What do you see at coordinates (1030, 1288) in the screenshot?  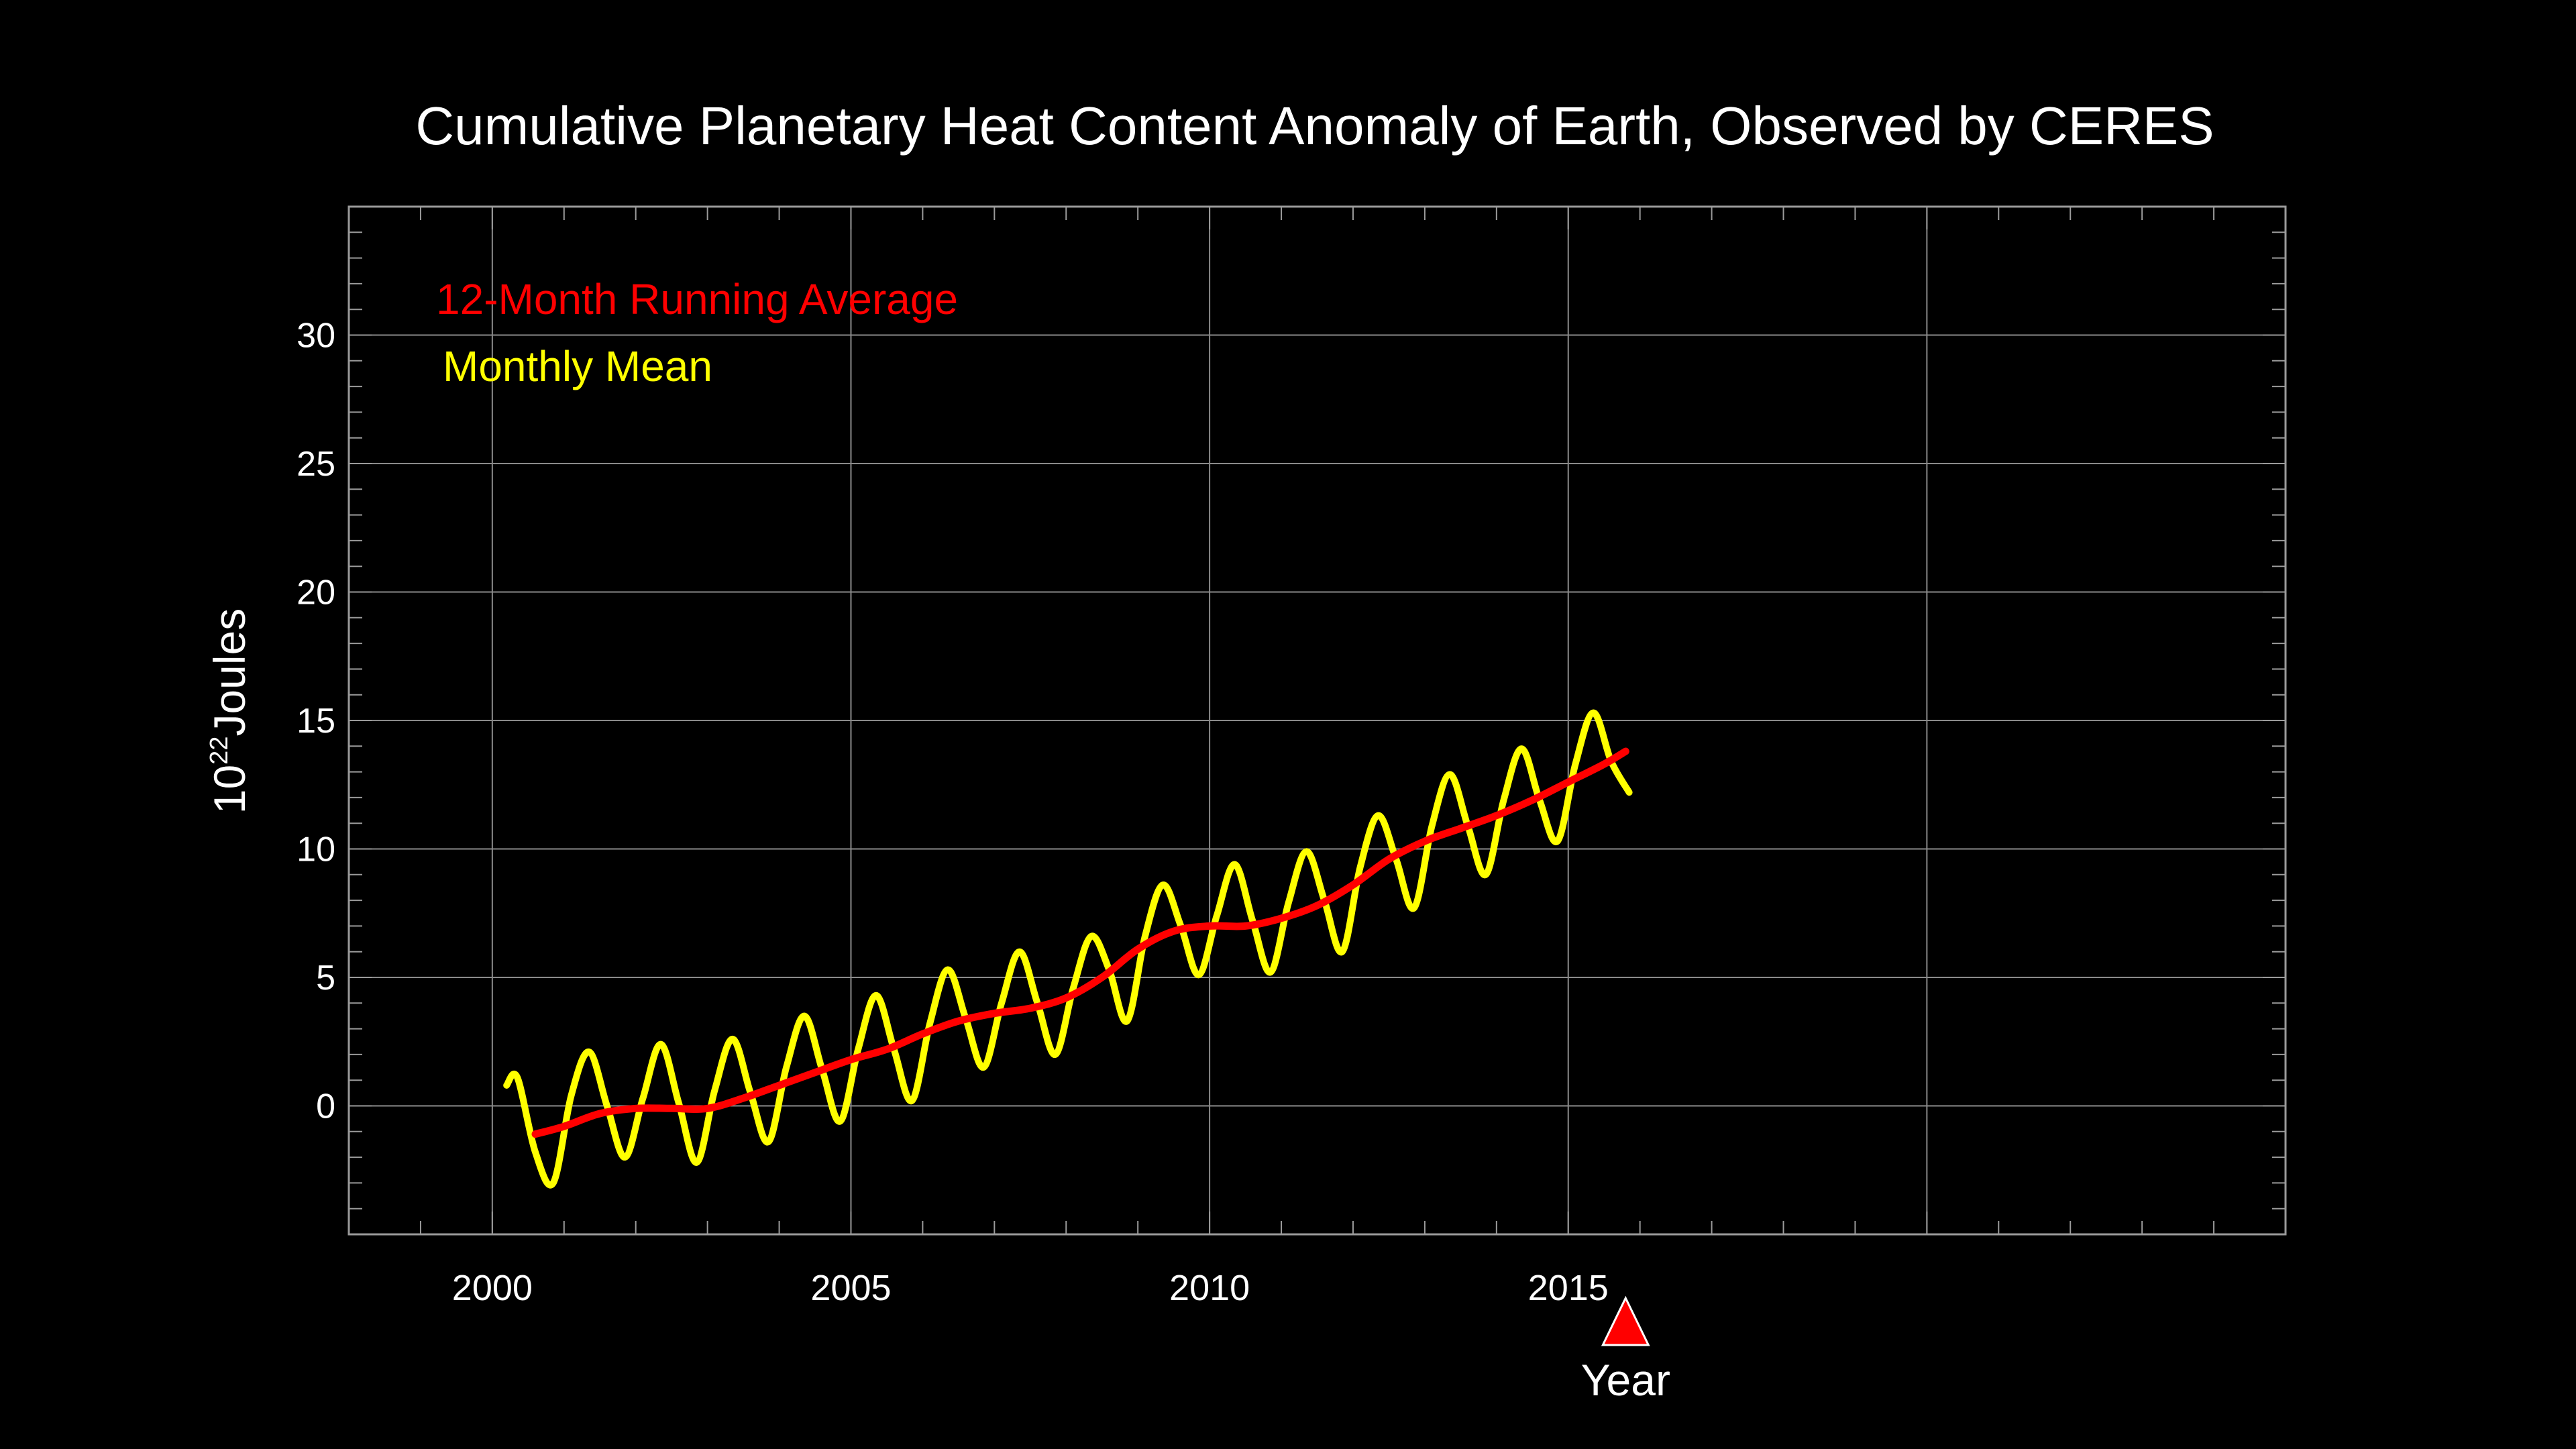 I see `x-tick-labels: 2000 2005 2010 2015` at bounding box center [1030, 1288].